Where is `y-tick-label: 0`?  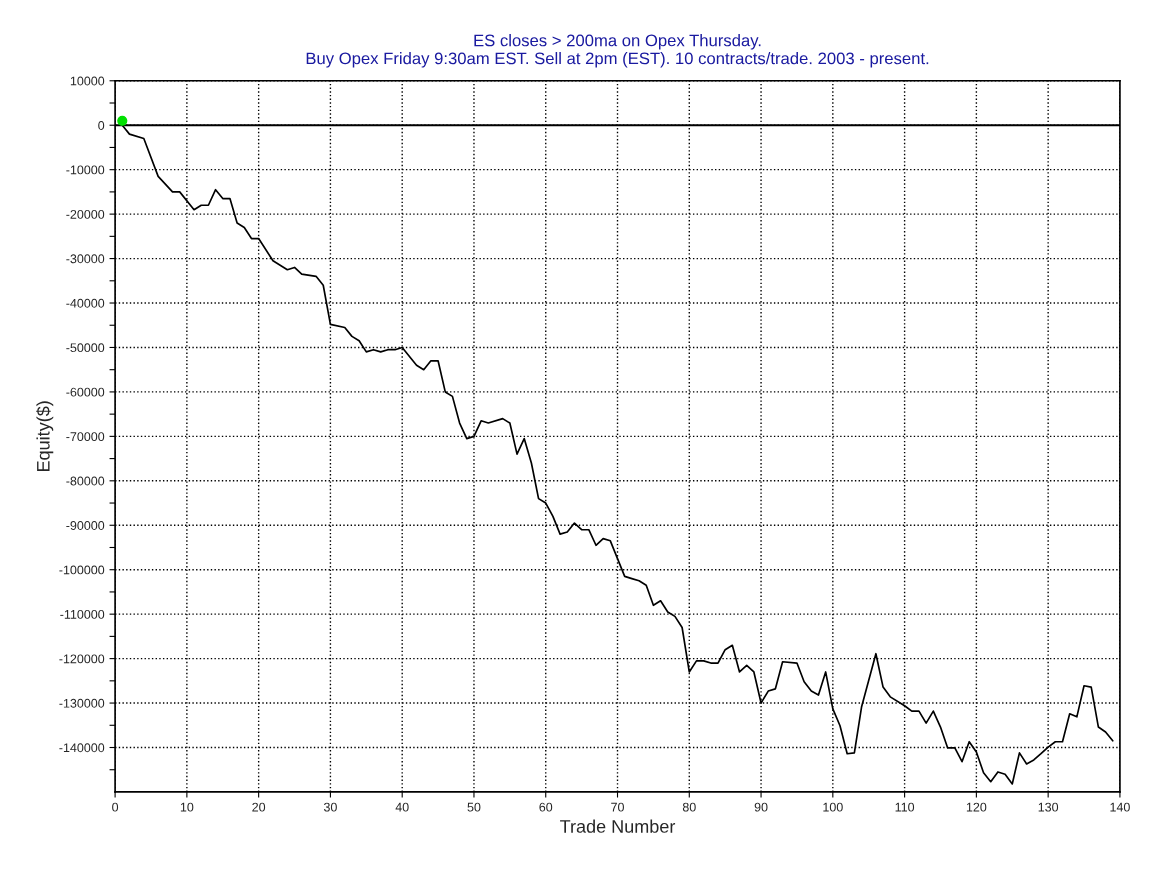 y-tick-label: 0 is located at coordinates (101, 125).